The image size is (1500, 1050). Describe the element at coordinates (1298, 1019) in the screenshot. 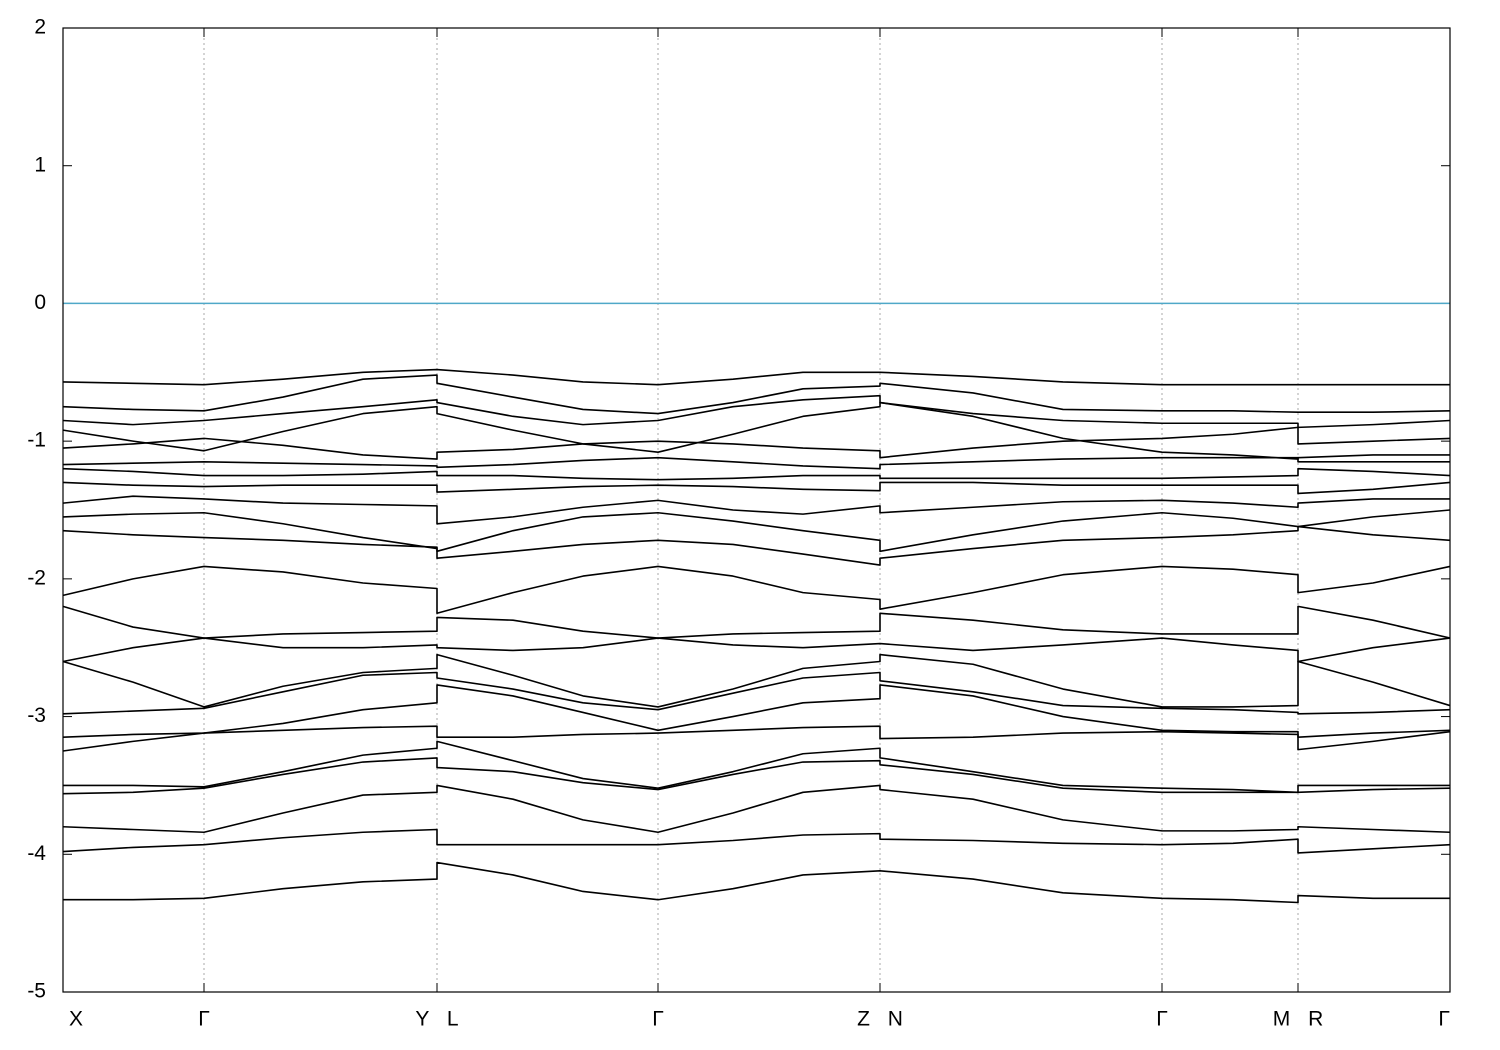

I see `x-tick-label: M R` at that location.